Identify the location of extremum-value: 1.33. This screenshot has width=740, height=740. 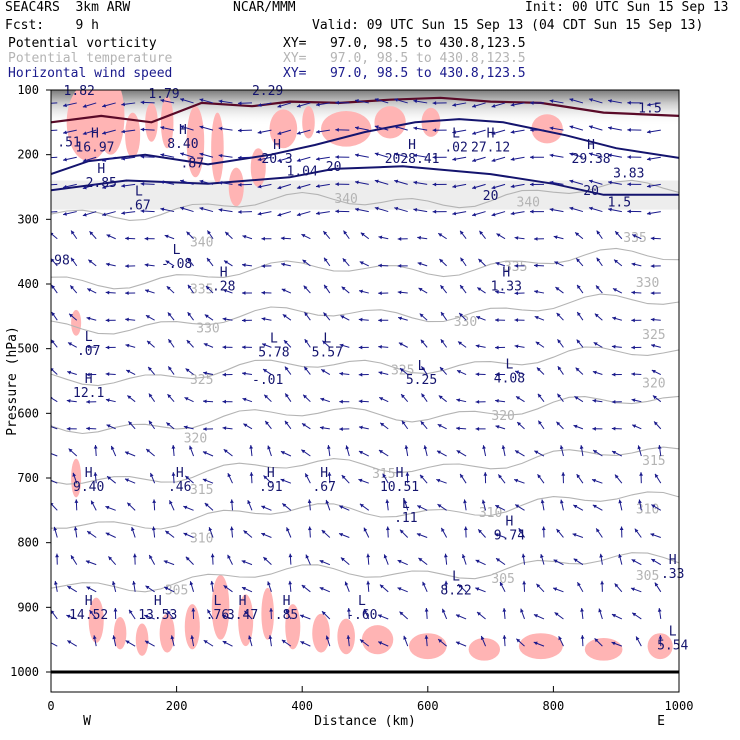
(506, 286).